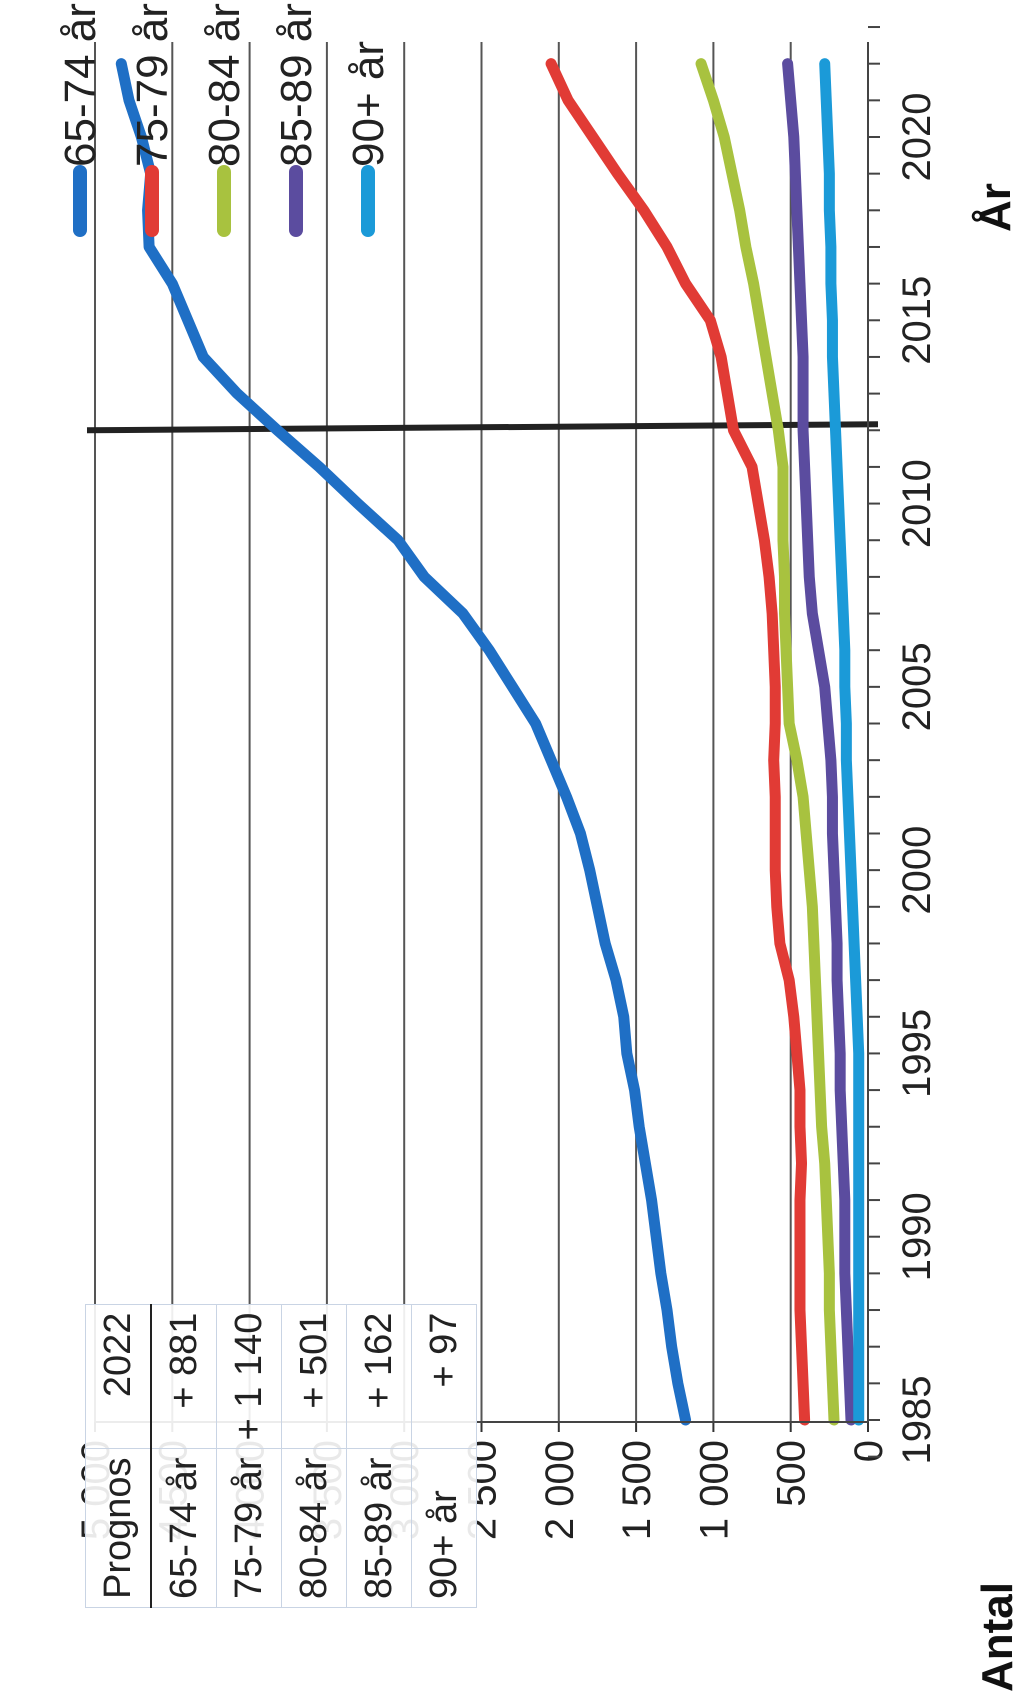 The width and height of the screenshot is (1030, 1702). I want to click on legend-label: 75-79 år, so click(152, 85).